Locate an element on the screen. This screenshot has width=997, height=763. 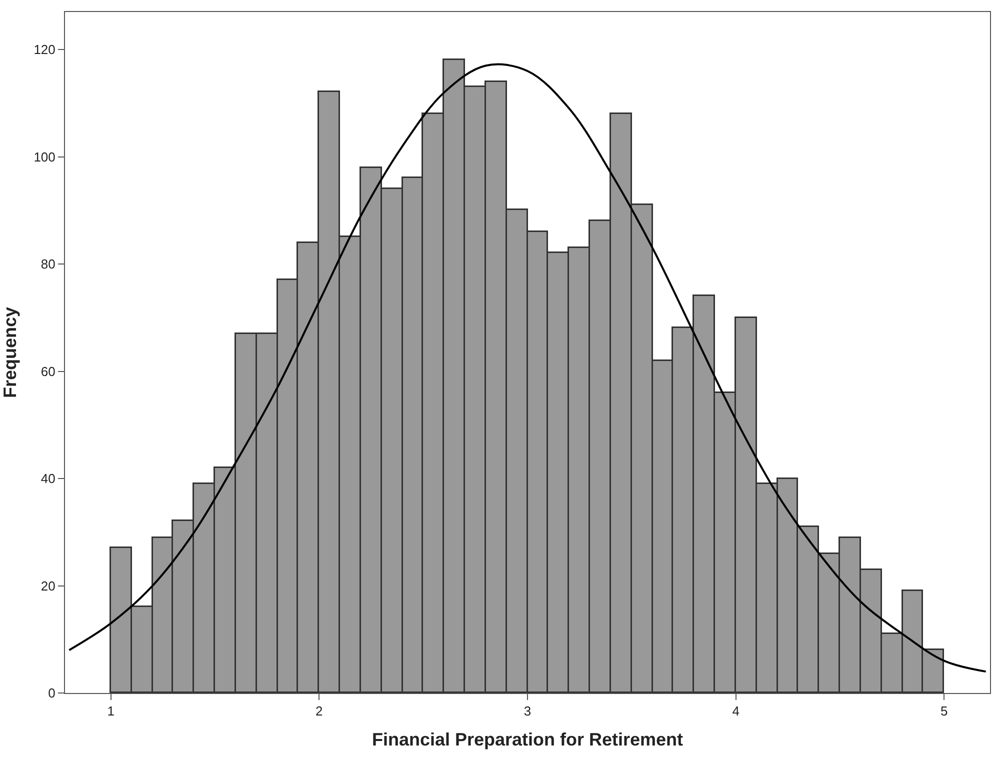
y-tick-label: 100 is located at coordinates (45, 156).